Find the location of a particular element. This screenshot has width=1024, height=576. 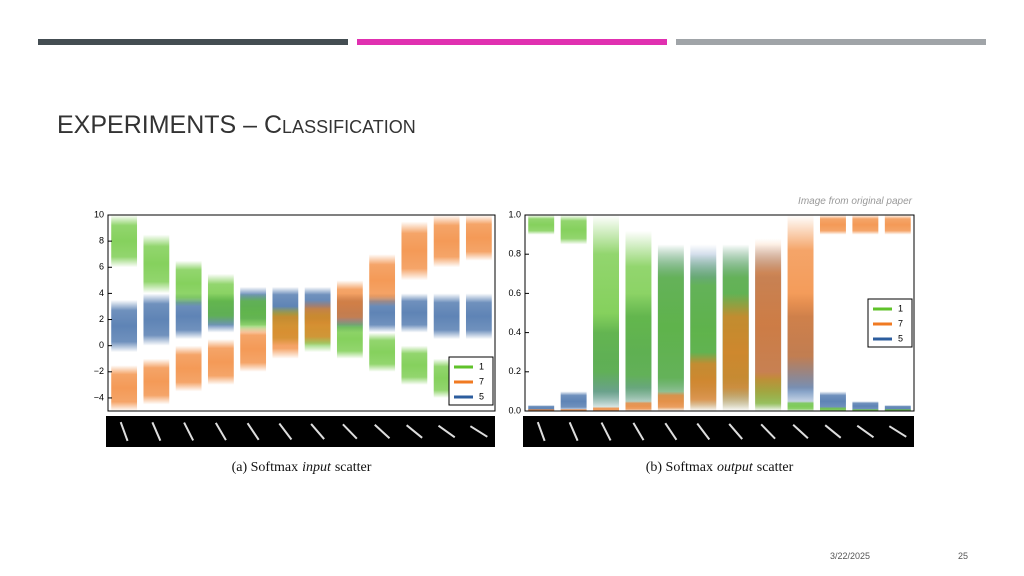

plot-frame is located at coordinates (719, 313).